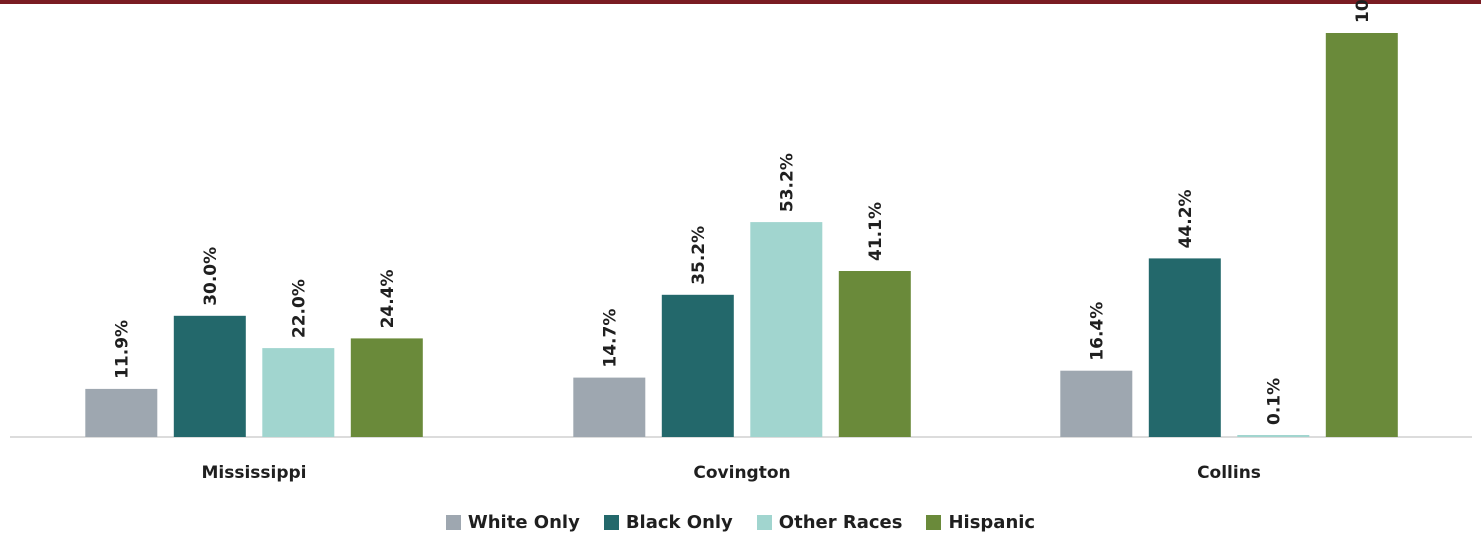  What do you see at coordinates (211, 276) in the screenshot?
I see `value-label-mississippi-black-only: 30.0%` at bounding box center [211, 276].